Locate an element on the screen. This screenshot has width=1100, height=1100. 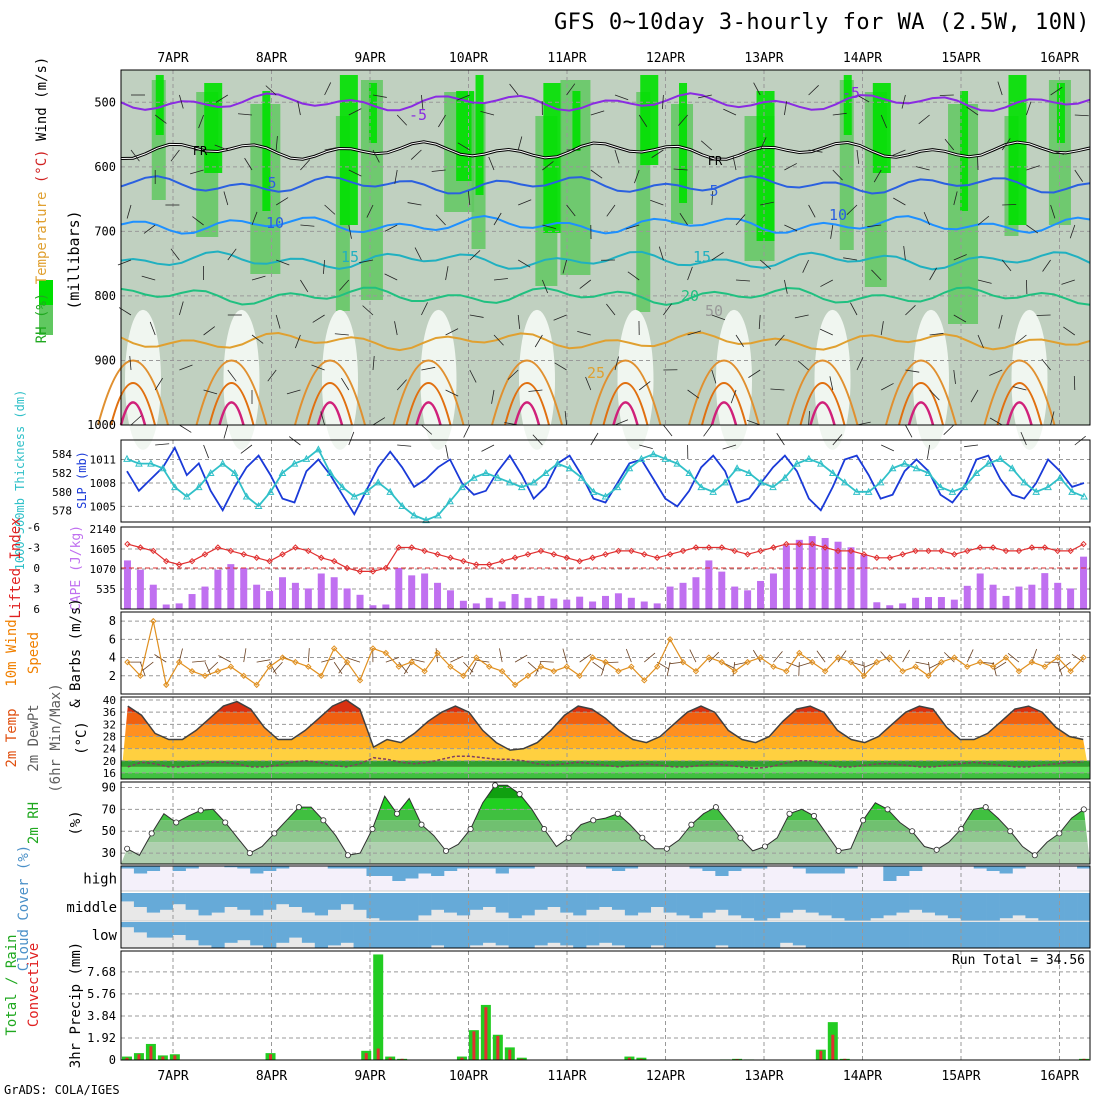
date-tick-label-bottom: 16APR is located at coordinates (1059, 1076).